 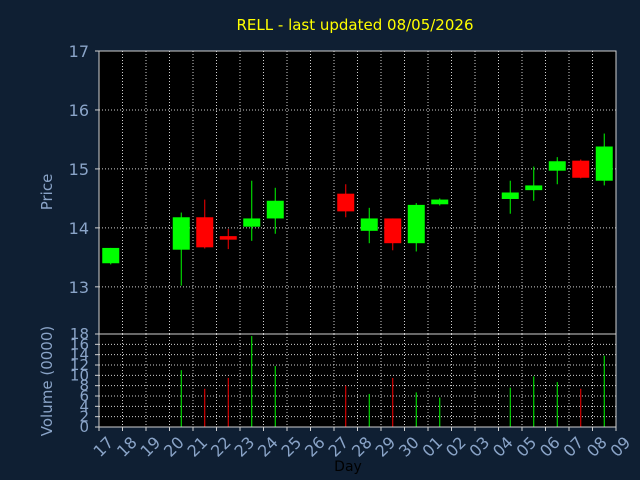 I want to click on x-tick-label: 09, so click(x=620, y=447).